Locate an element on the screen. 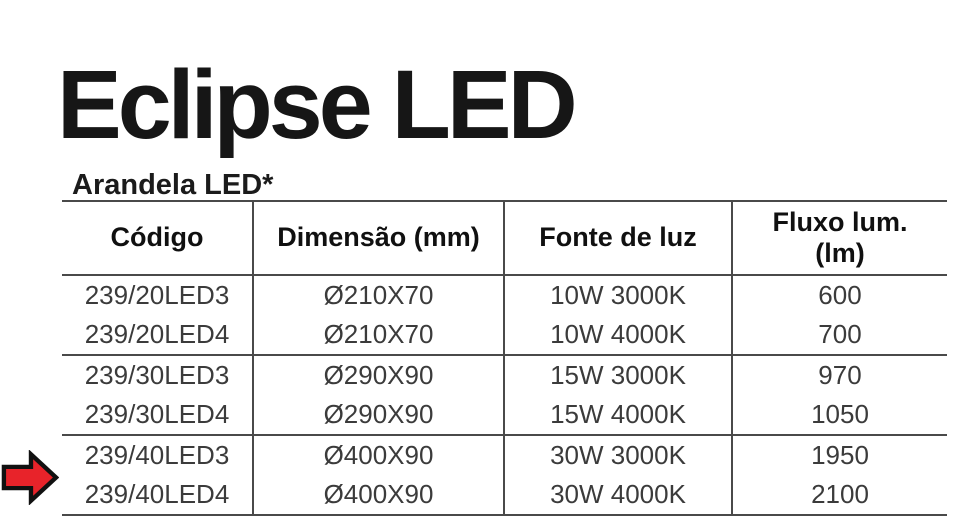 Image resolution: width=955 pixels, height=519 pixels. cell-codigo: 239/40LED3 is located at coordinates (158, 455).